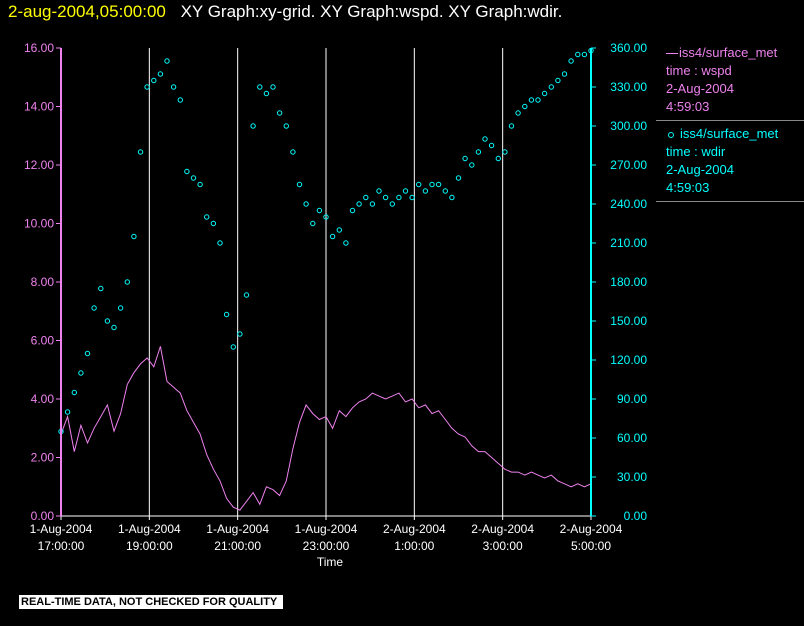 Image resolution: width=804 pixels, height=626 pixels. What do you see at coordinates (628, 321) in the screenshot?
I see `y-right-tick-label: 150.00` at bounding box center [628, 321].